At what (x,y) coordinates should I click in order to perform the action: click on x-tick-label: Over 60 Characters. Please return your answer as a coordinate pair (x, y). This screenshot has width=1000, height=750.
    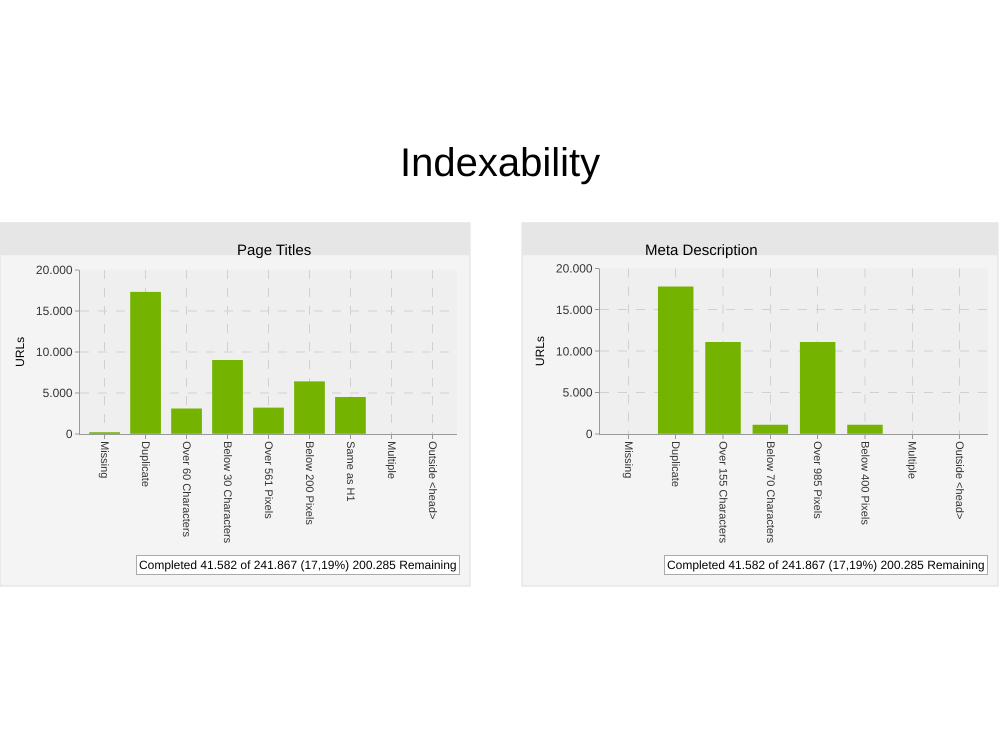
    Looking at the image, I should click on (186, 489).